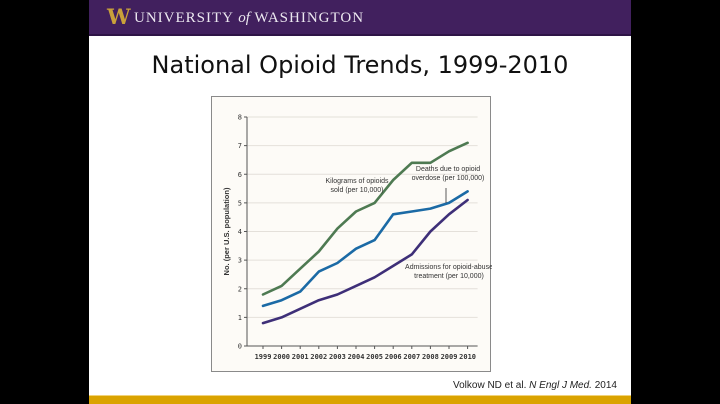  Describe the element at coordinates (374, 357) in the screenshot. I see `x-tick-label: 2005` at that location.